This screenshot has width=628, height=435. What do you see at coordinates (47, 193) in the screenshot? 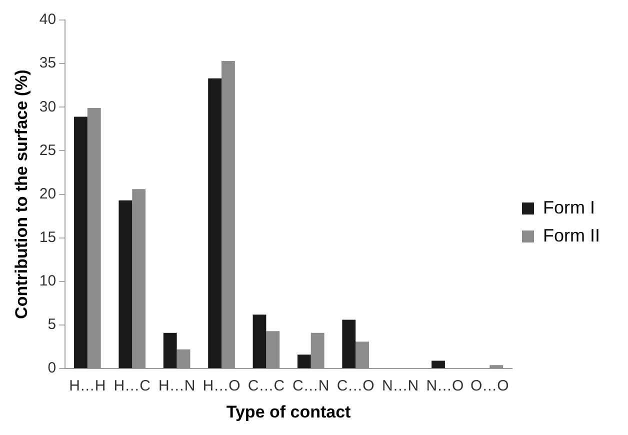
I see `y-tick-label: 20` at bounding box center [47, 193].